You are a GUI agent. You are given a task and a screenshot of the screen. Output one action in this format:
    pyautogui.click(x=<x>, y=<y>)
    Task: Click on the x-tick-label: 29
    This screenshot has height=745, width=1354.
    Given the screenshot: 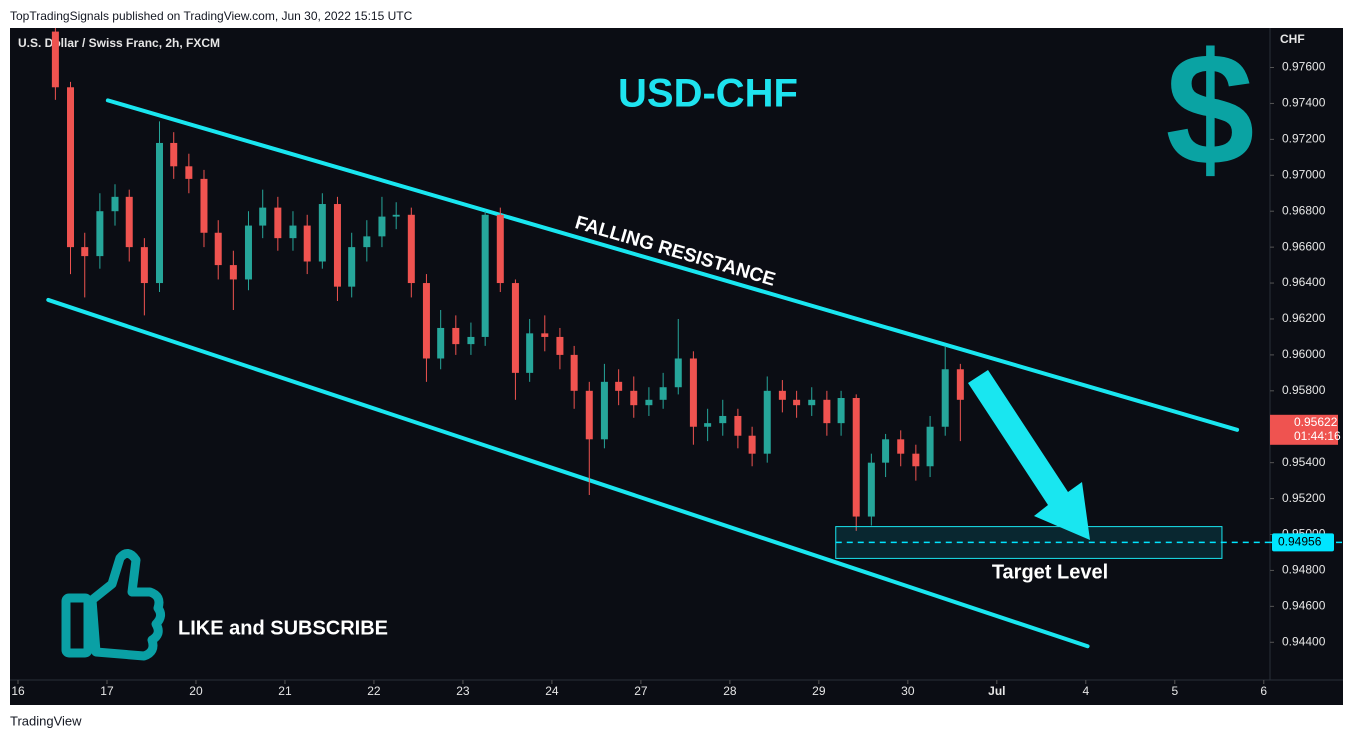 What is the action you would take?
    pyautogui.click(x=819, y=691)
    